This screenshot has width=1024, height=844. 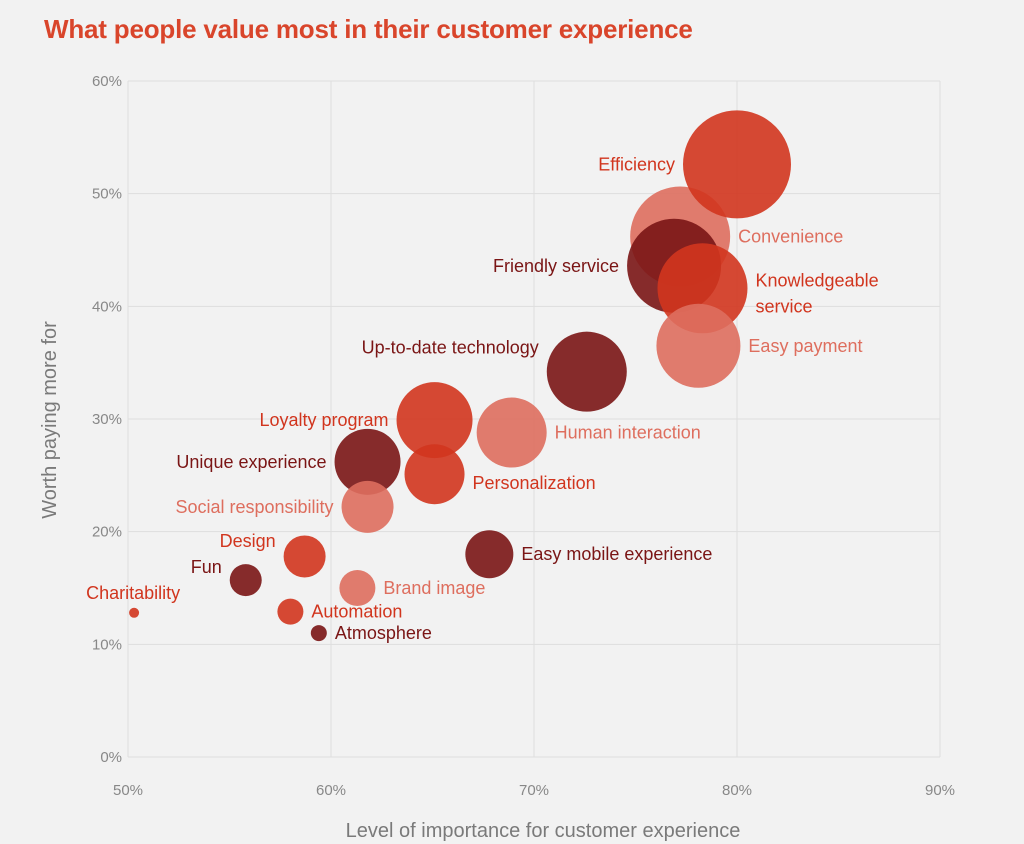 What do you see at coordinates (367, 461) in the screenshot?
I see `bubble-unique-experience` at bounding box center [367, 461].